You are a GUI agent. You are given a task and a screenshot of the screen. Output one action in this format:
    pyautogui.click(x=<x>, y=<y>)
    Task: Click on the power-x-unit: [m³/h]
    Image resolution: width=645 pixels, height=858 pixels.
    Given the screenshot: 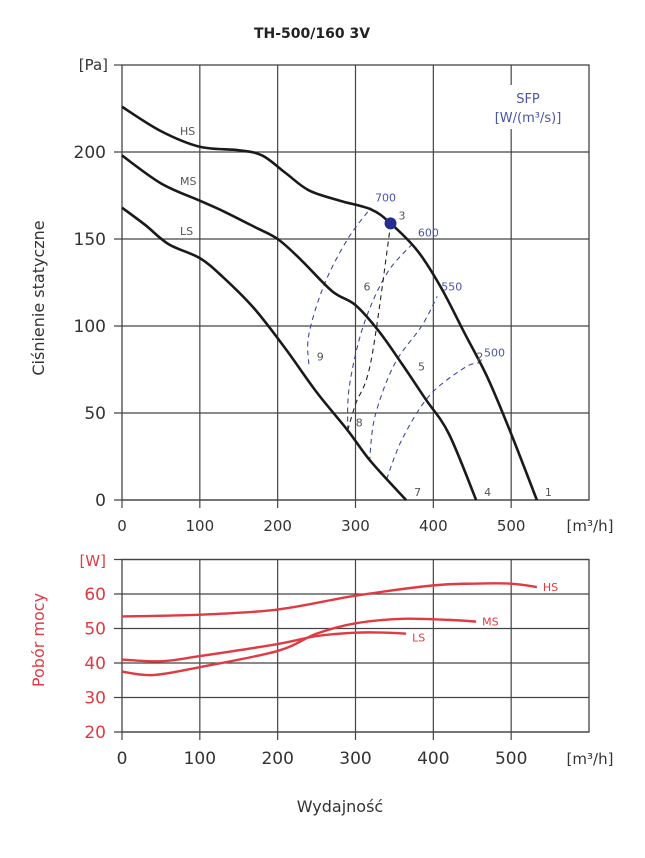 What is the action you would take?
    pyautogui.click(x=590, y=759)
    